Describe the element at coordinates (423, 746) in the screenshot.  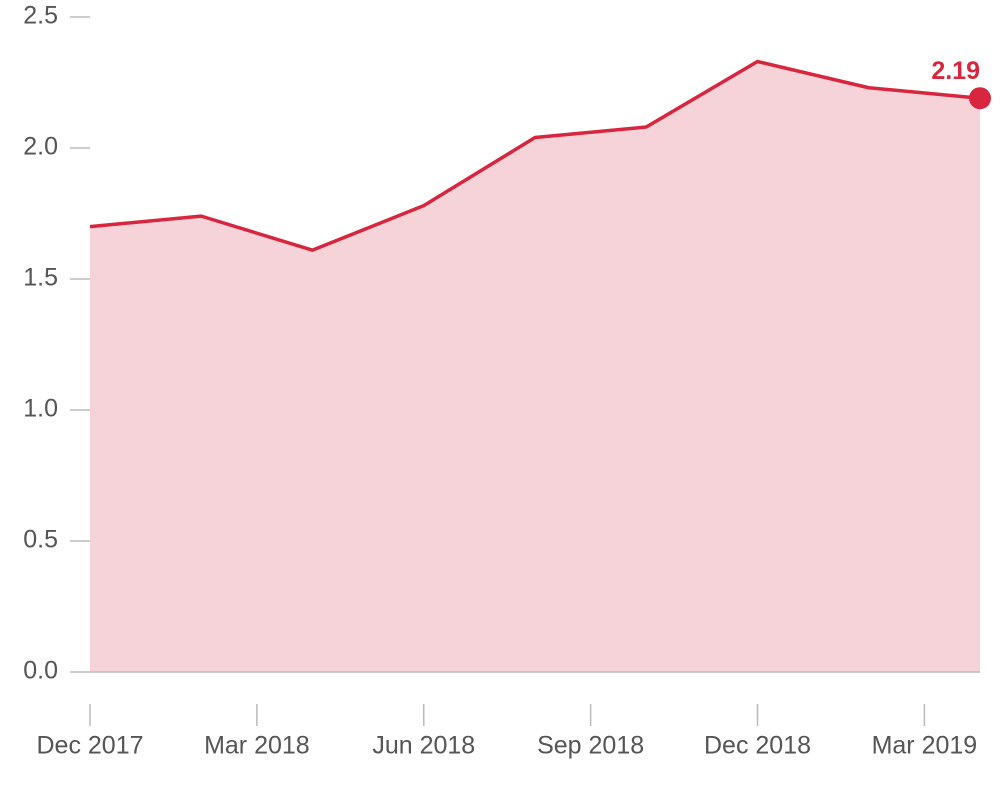
I see `x-tick-label: Jun 2018` at that location.